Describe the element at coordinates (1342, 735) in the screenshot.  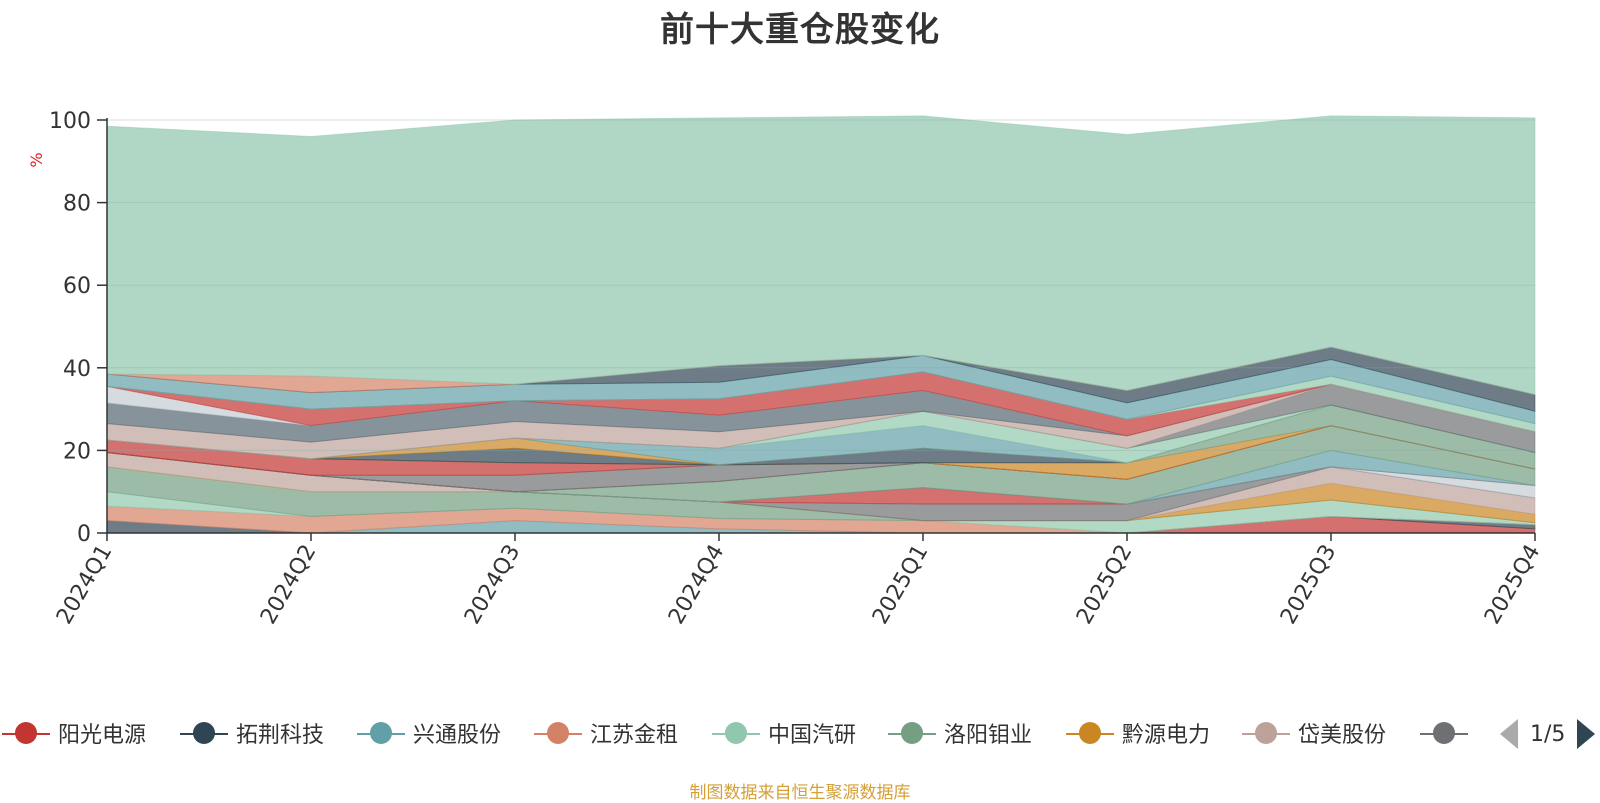
I see `legend-label: 岱美股份` at that location.